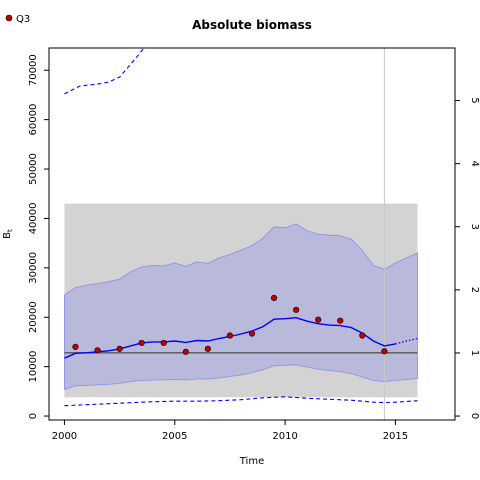 The width and height of the screenshot is (480, 480). I want to click on right-y-tick-label: 3, so click(474, 227).